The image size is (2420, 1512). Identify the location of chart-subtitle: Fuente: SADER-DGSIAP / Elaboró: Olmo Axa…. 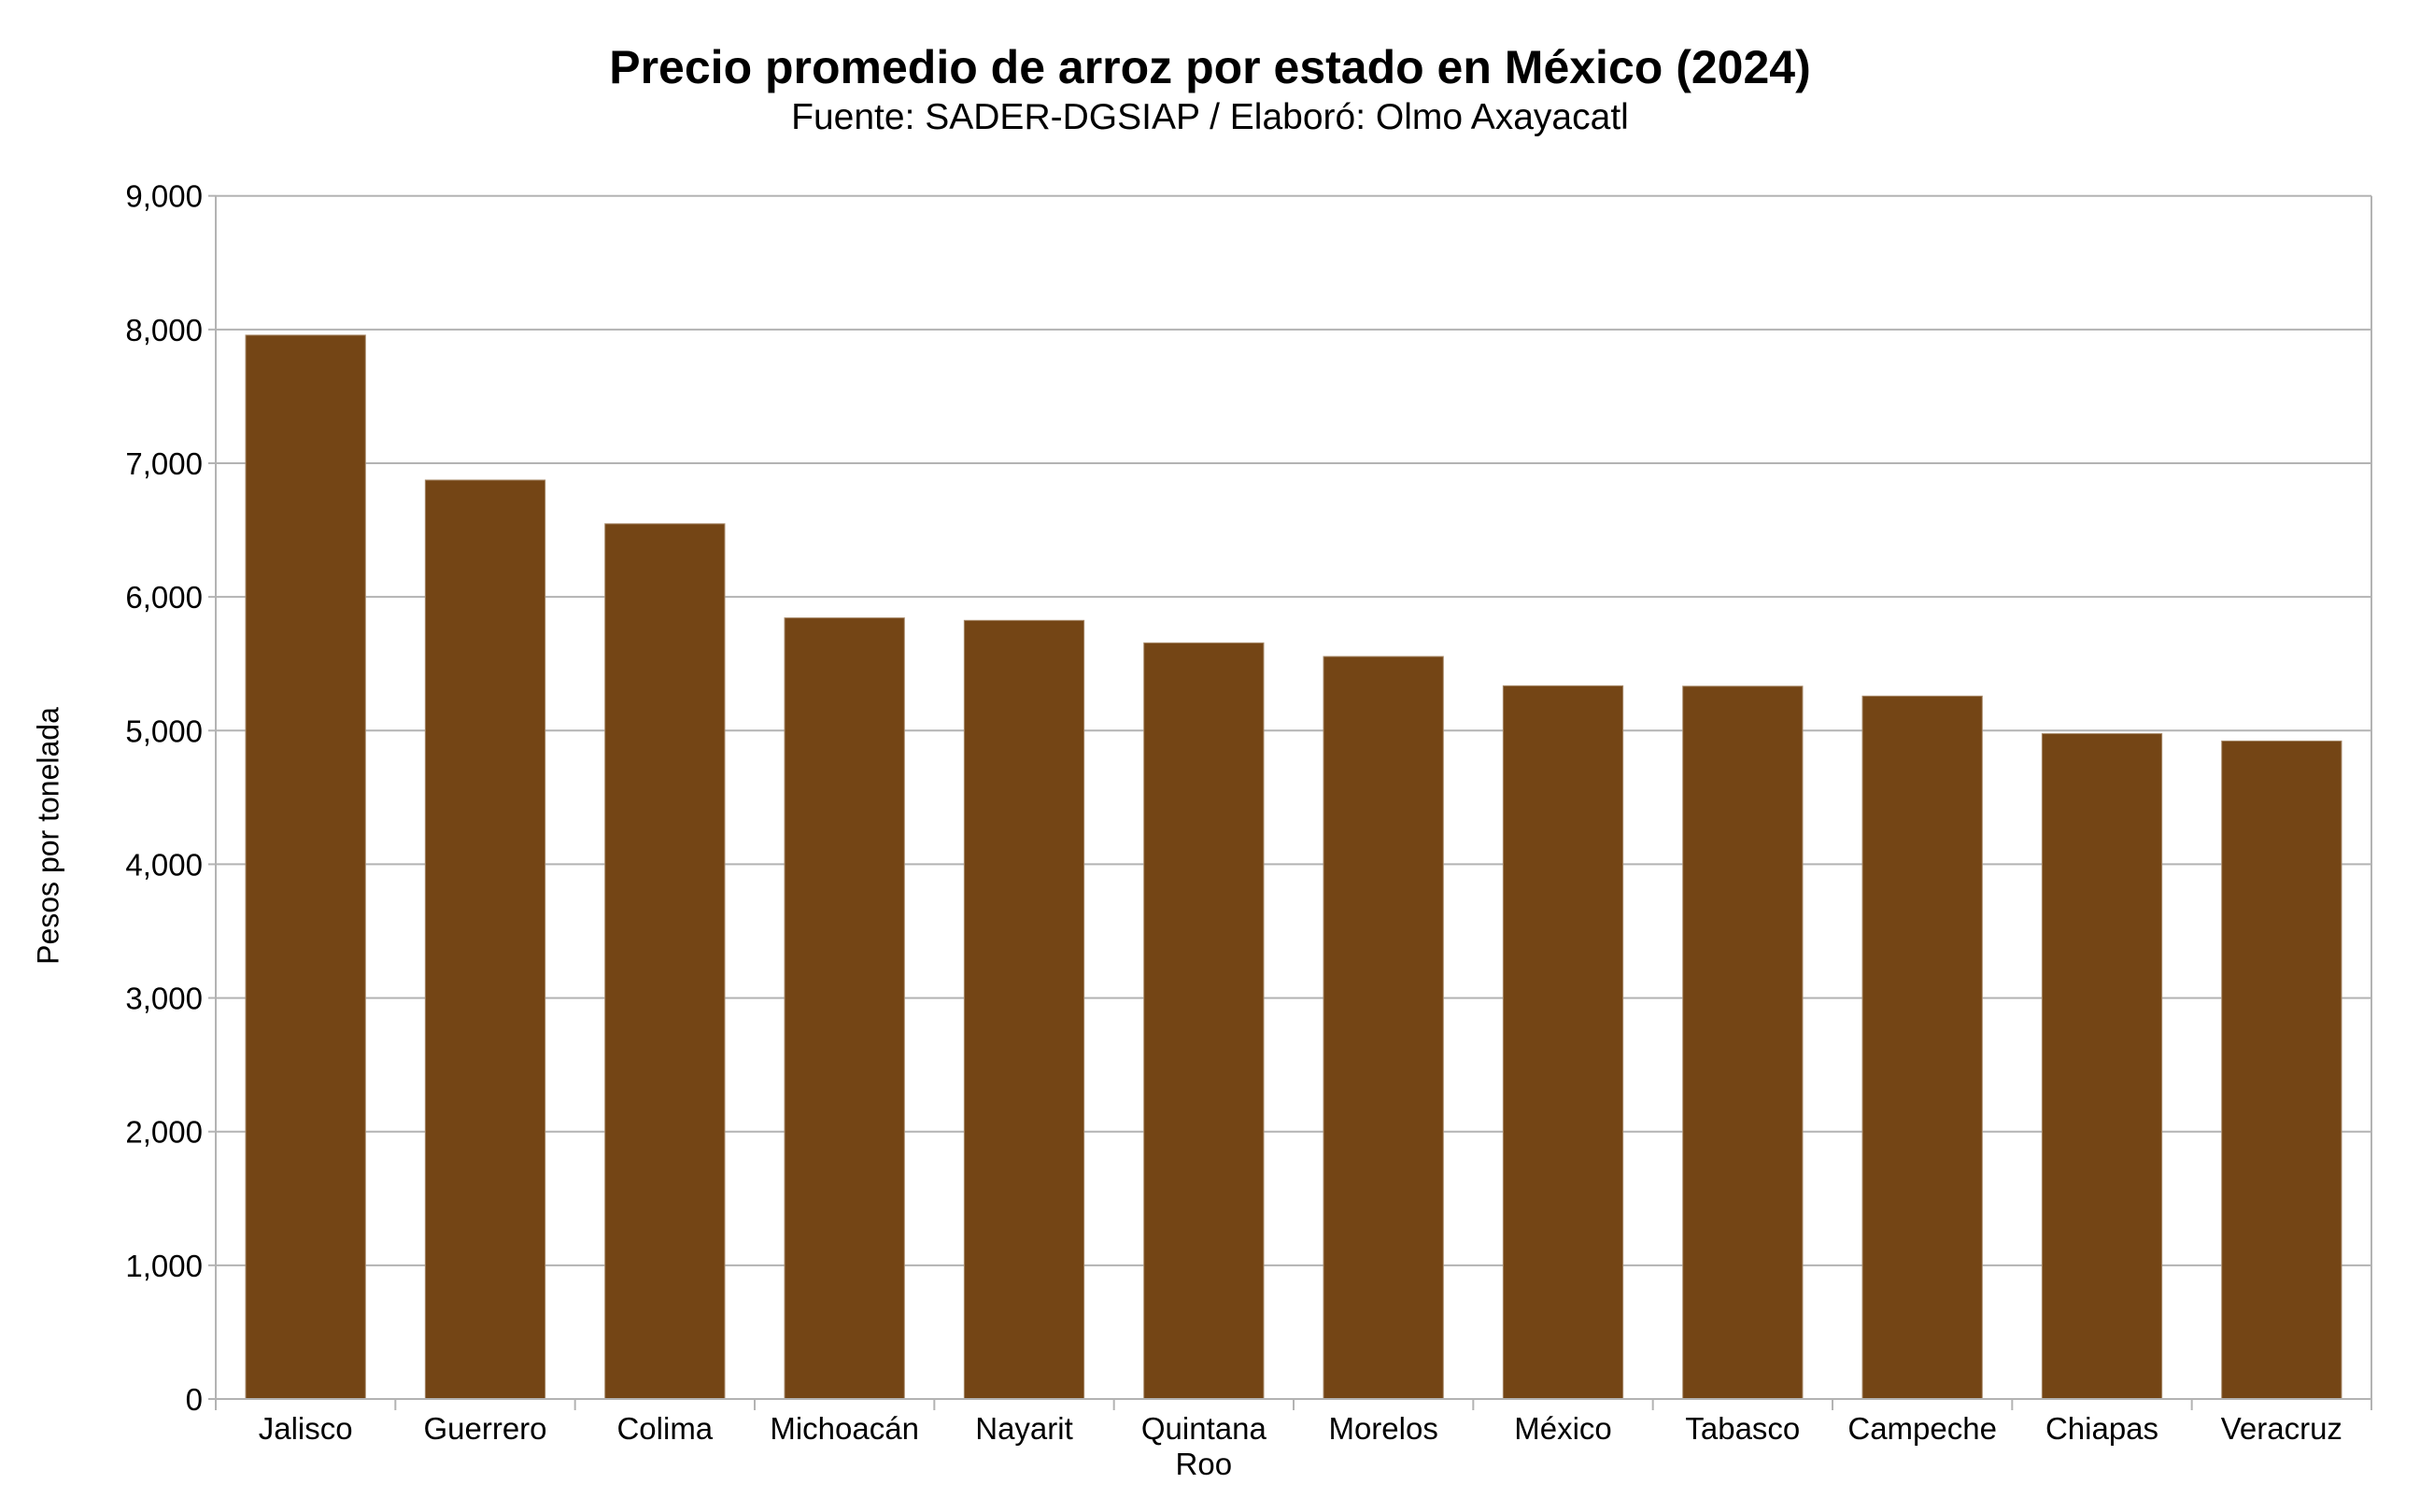
(1210, 117).